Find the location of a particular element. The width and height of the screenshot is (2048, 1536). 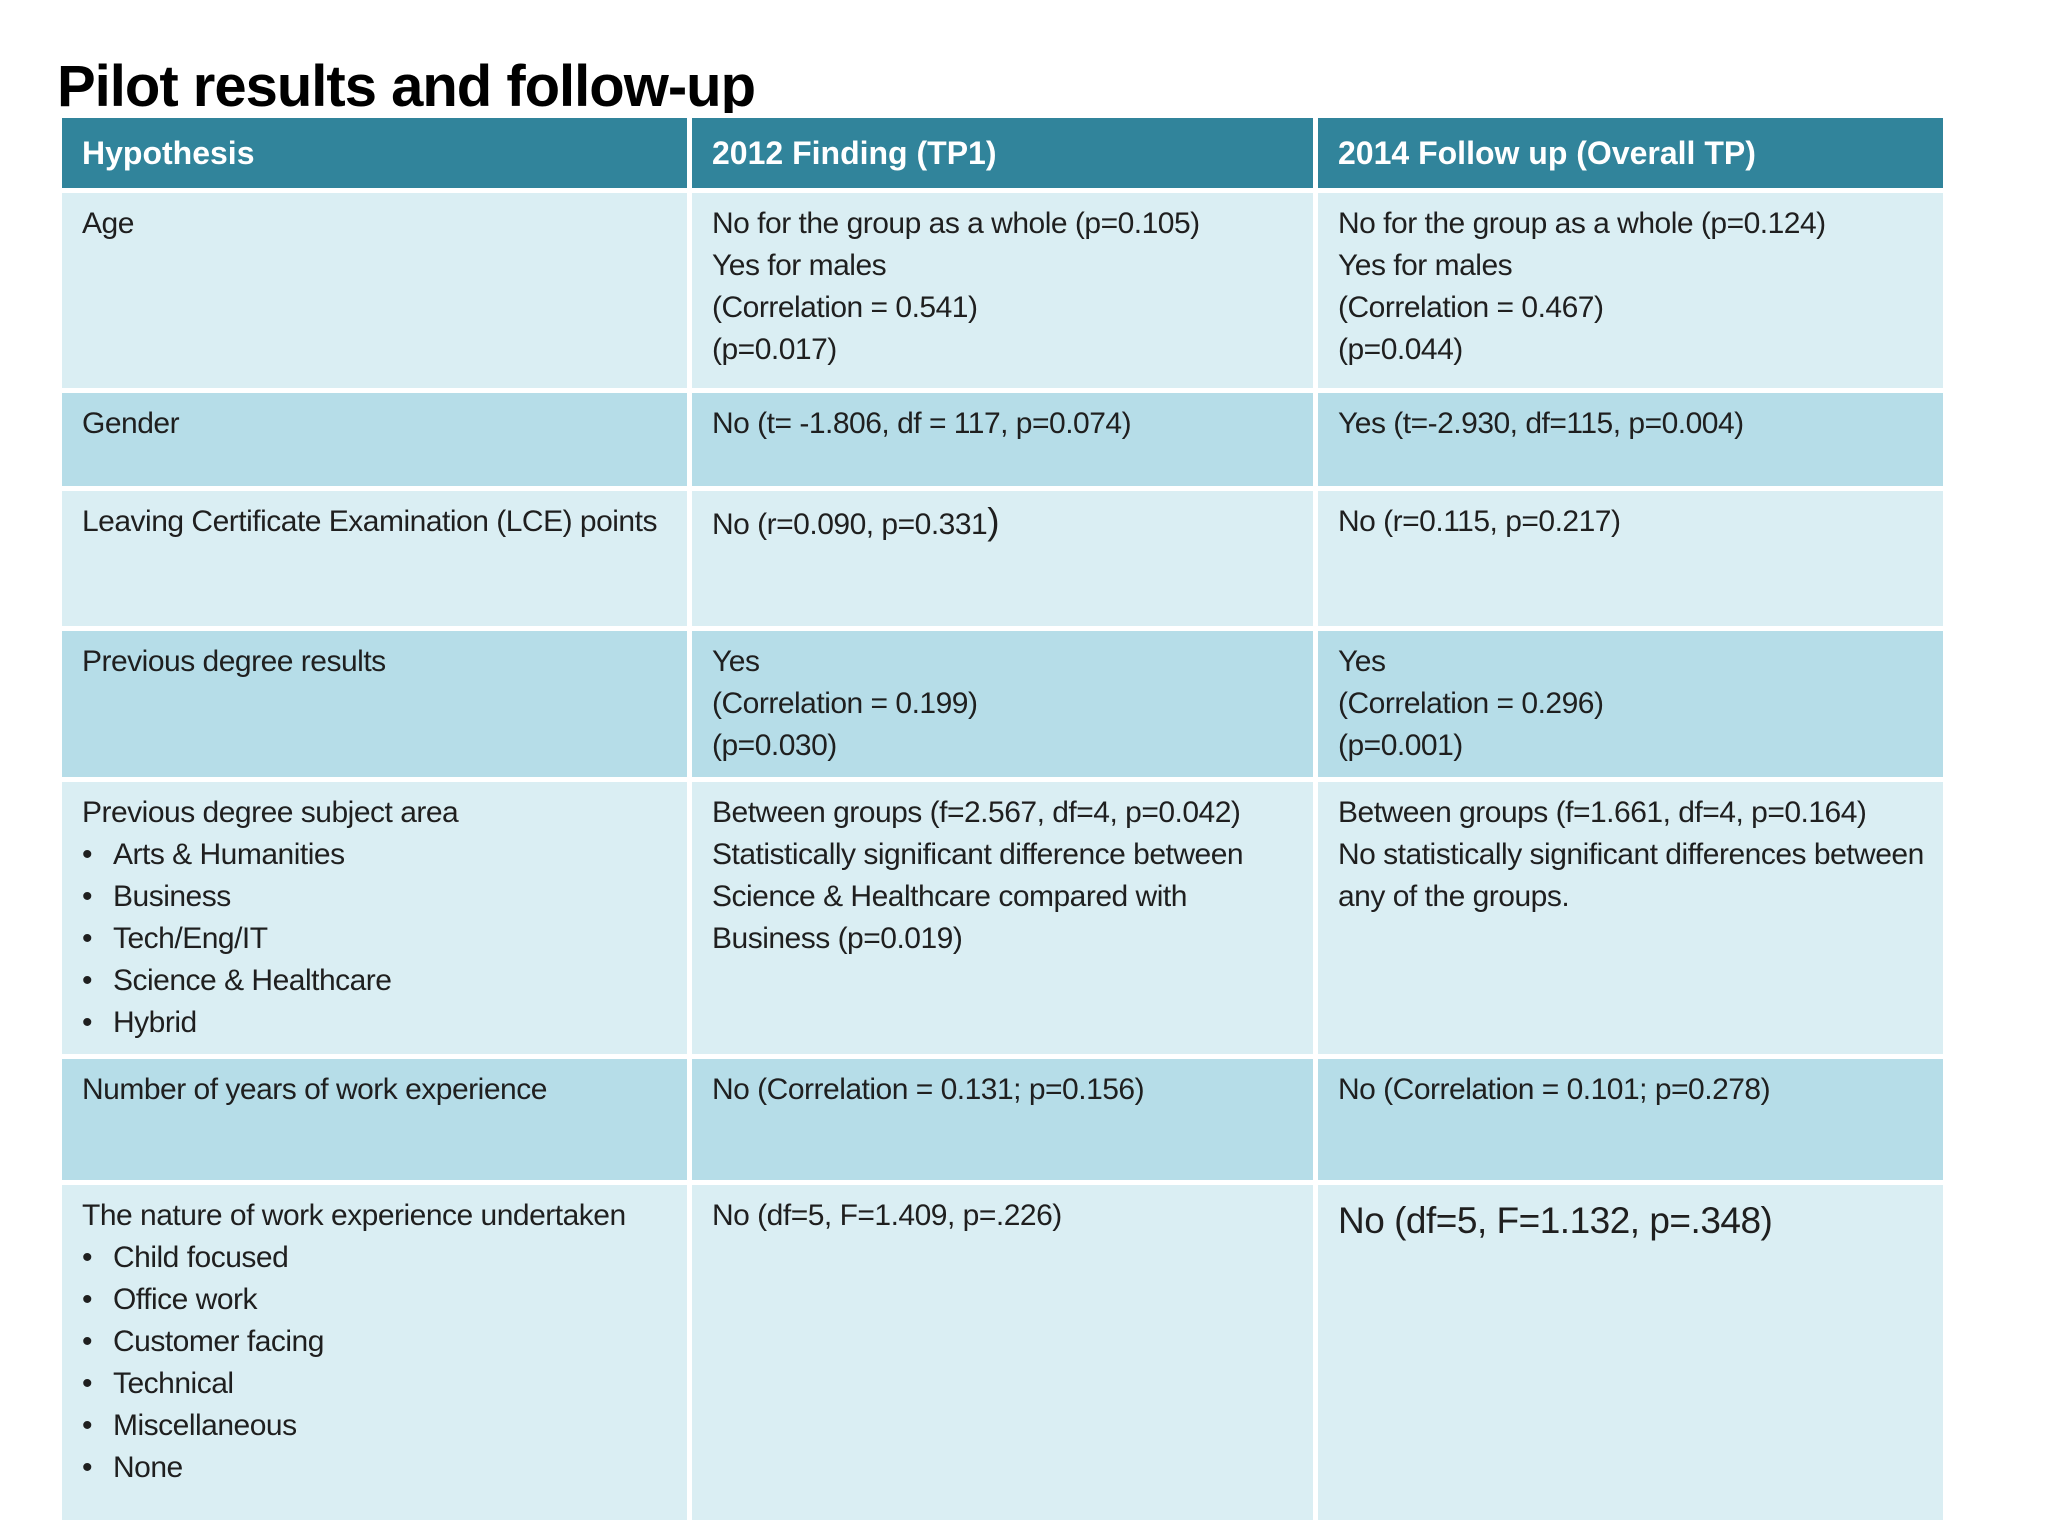

bullet-item: Arts & Humanities is located at coordinates (375, 855).